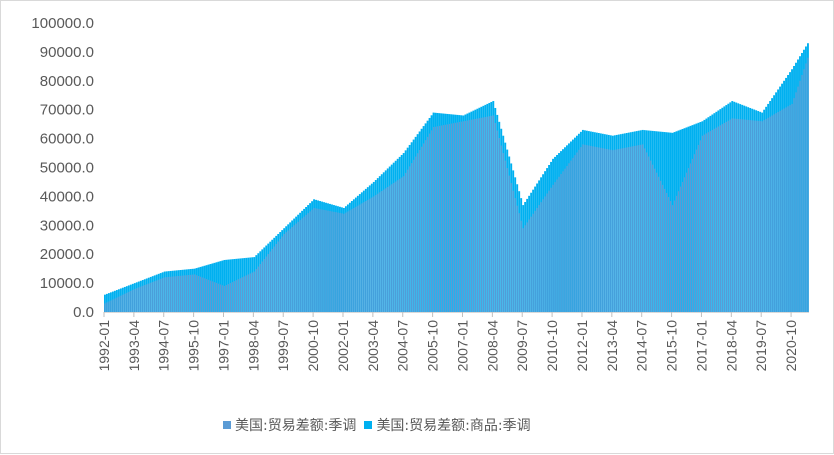 The width and height of the screenshot is (834, 455). I want to click on y-tick-label: 20000.0, so click(67, 254).